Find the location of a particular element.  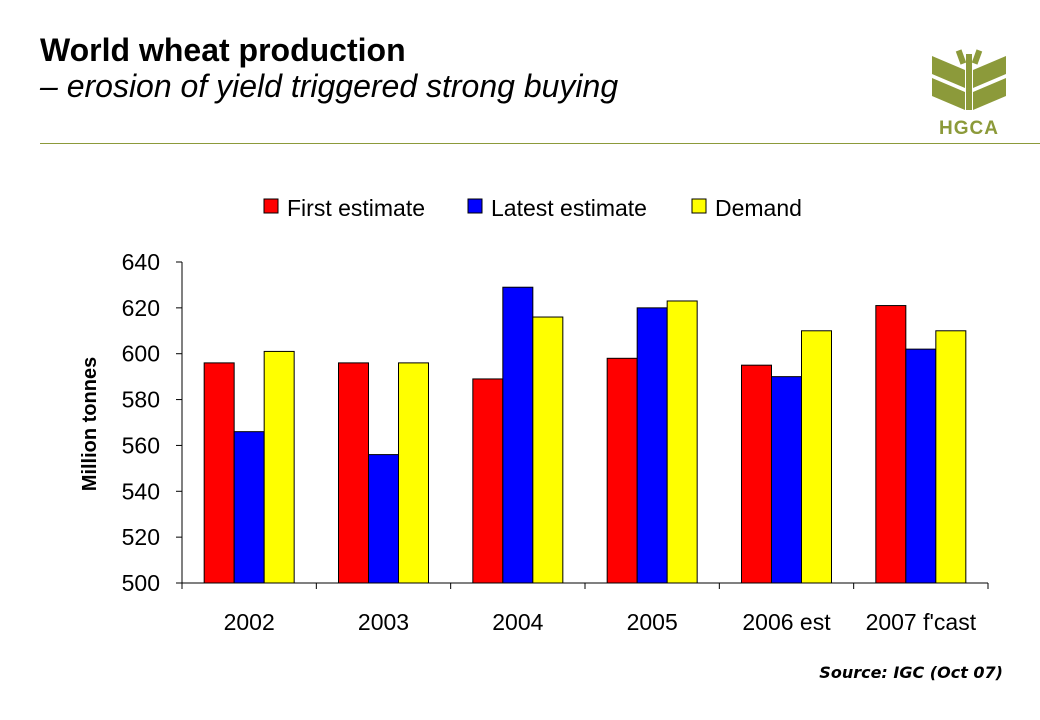

title-divider is located at coordinates (540, 143).